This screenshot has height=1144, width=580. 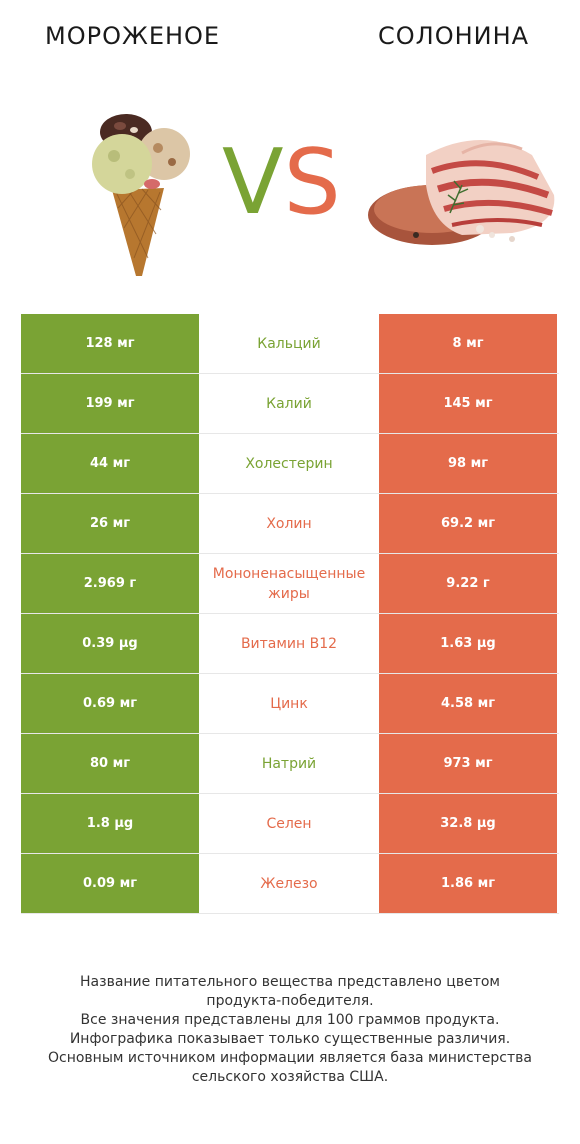 I want to click on left-value: 26 мг, so click(x=110, y=523).